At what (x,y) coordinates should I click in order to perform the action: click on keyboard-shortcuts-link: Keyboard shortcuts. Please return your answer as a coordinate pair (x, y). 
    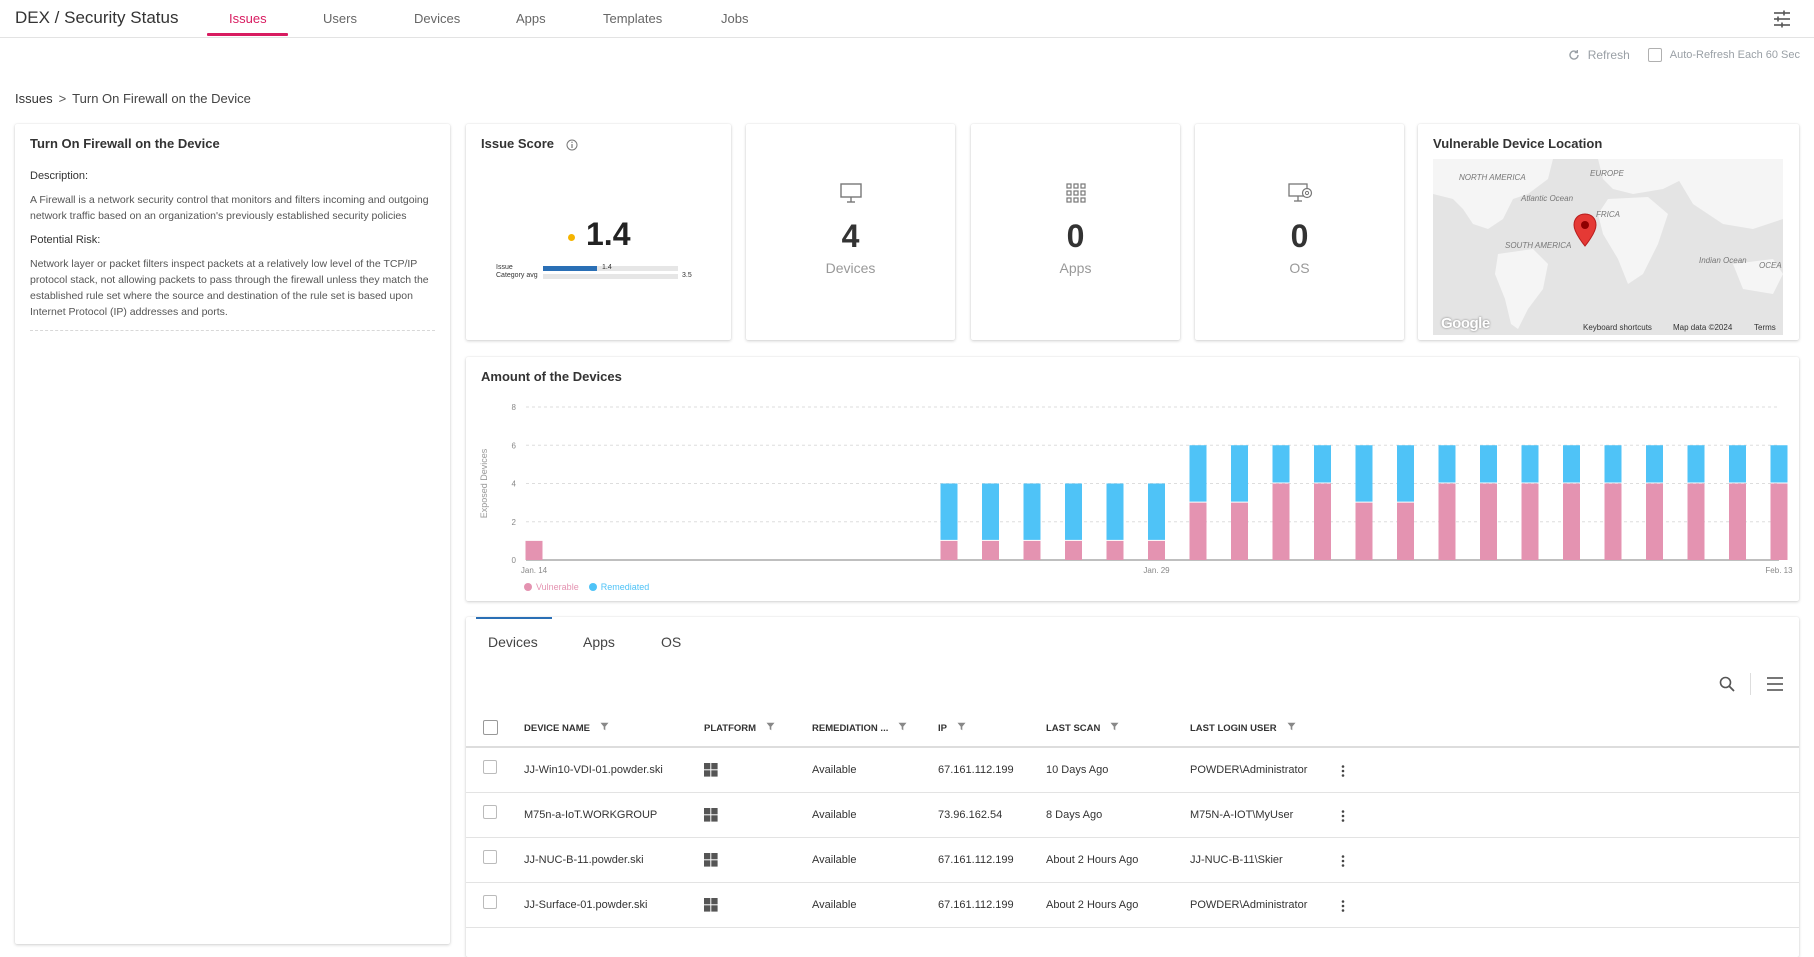
    Looking at the image, I should click on (1617, 327).